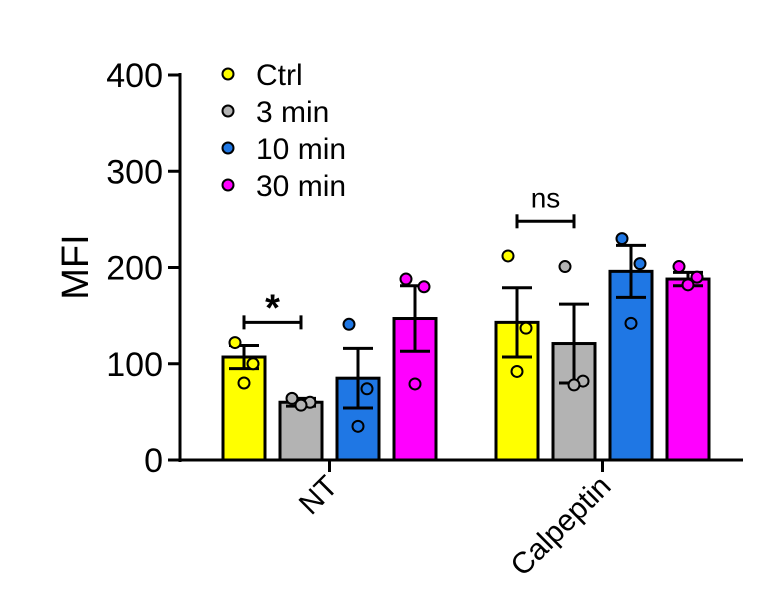  Describe the element at coordinates (560, 526) in the screenshot. I see `group-label-1: Calpeptin` at that location.